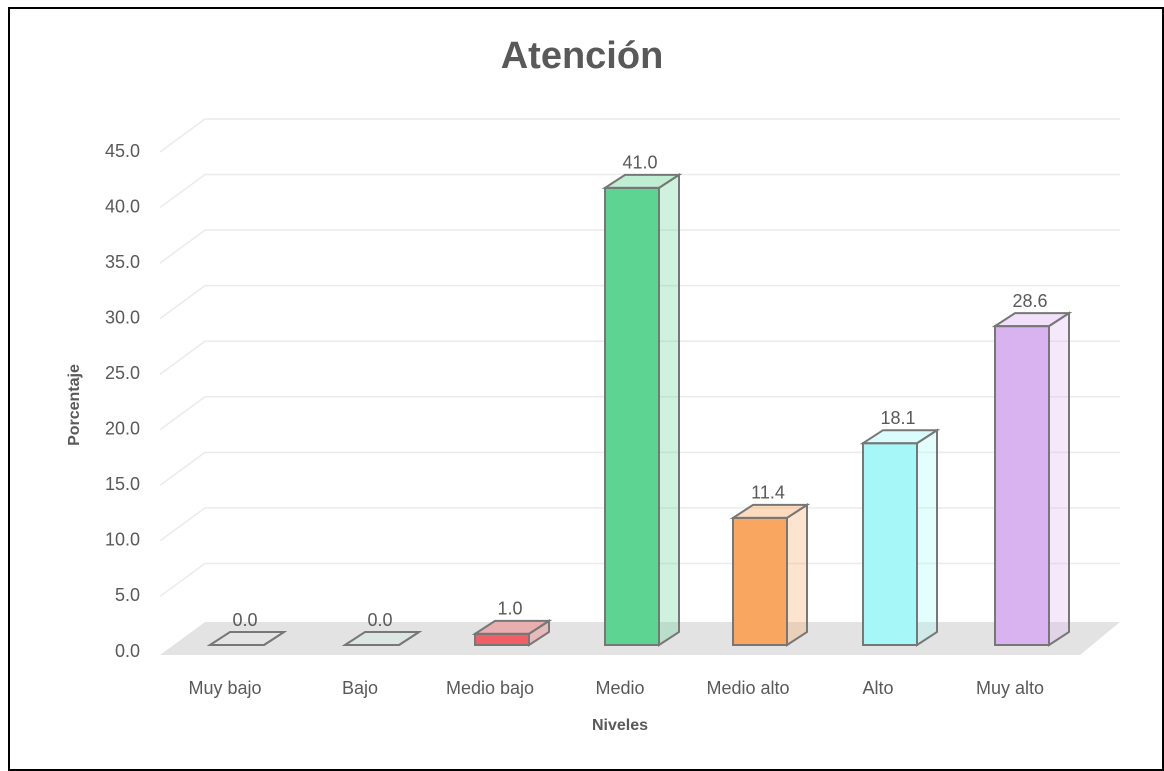  Describe the element at coordinates (122, 540) in the screenshot. I see `y-tick-label: 10.0` at that location.